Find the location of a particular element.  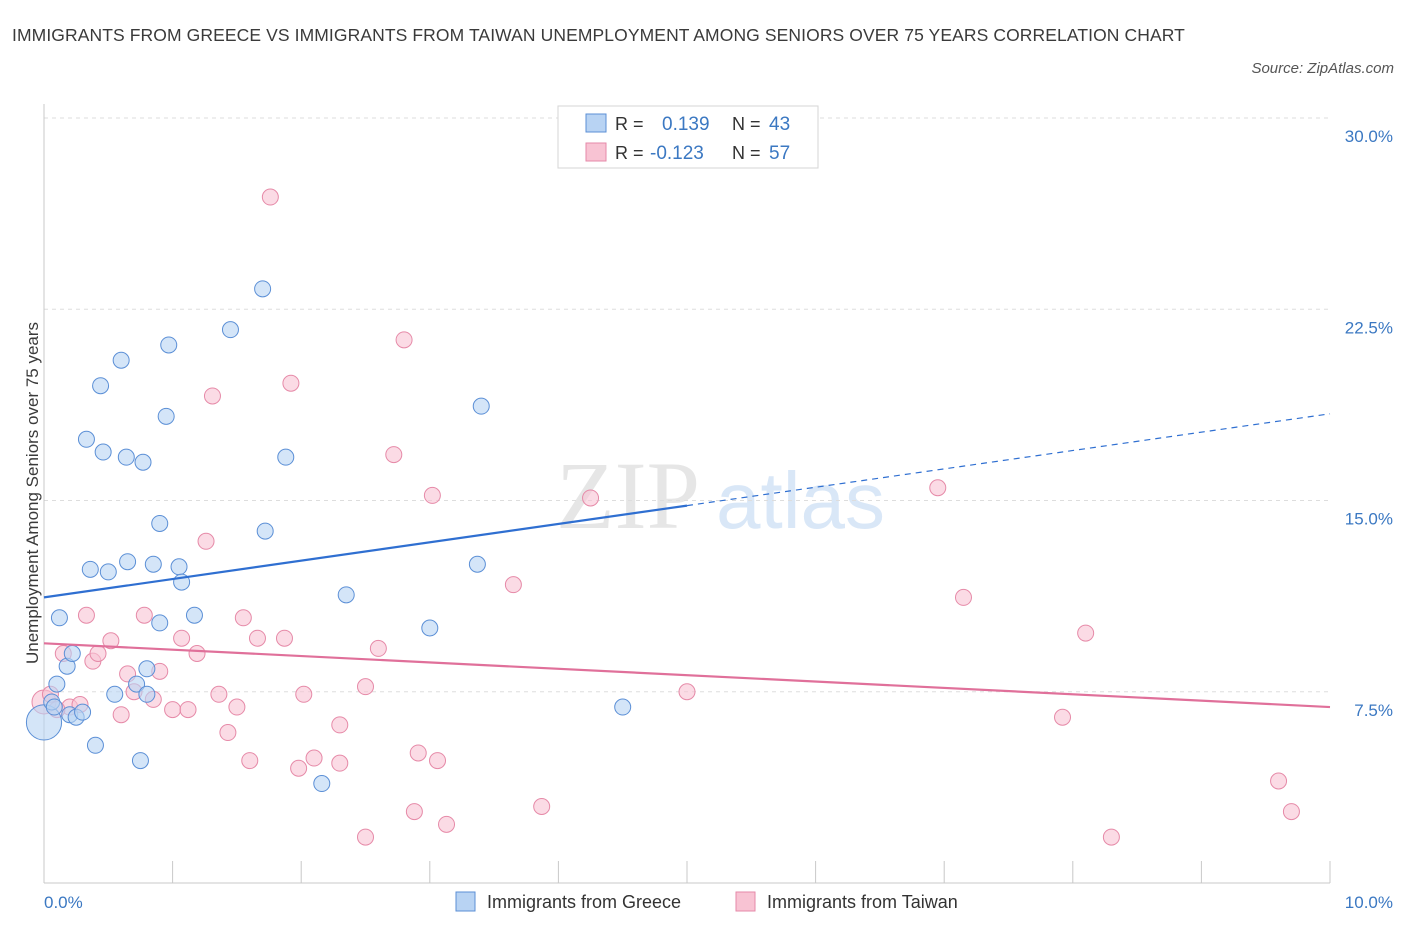

source-label: Source: ZipAtlas.com is located at coordinates (1322, 68).